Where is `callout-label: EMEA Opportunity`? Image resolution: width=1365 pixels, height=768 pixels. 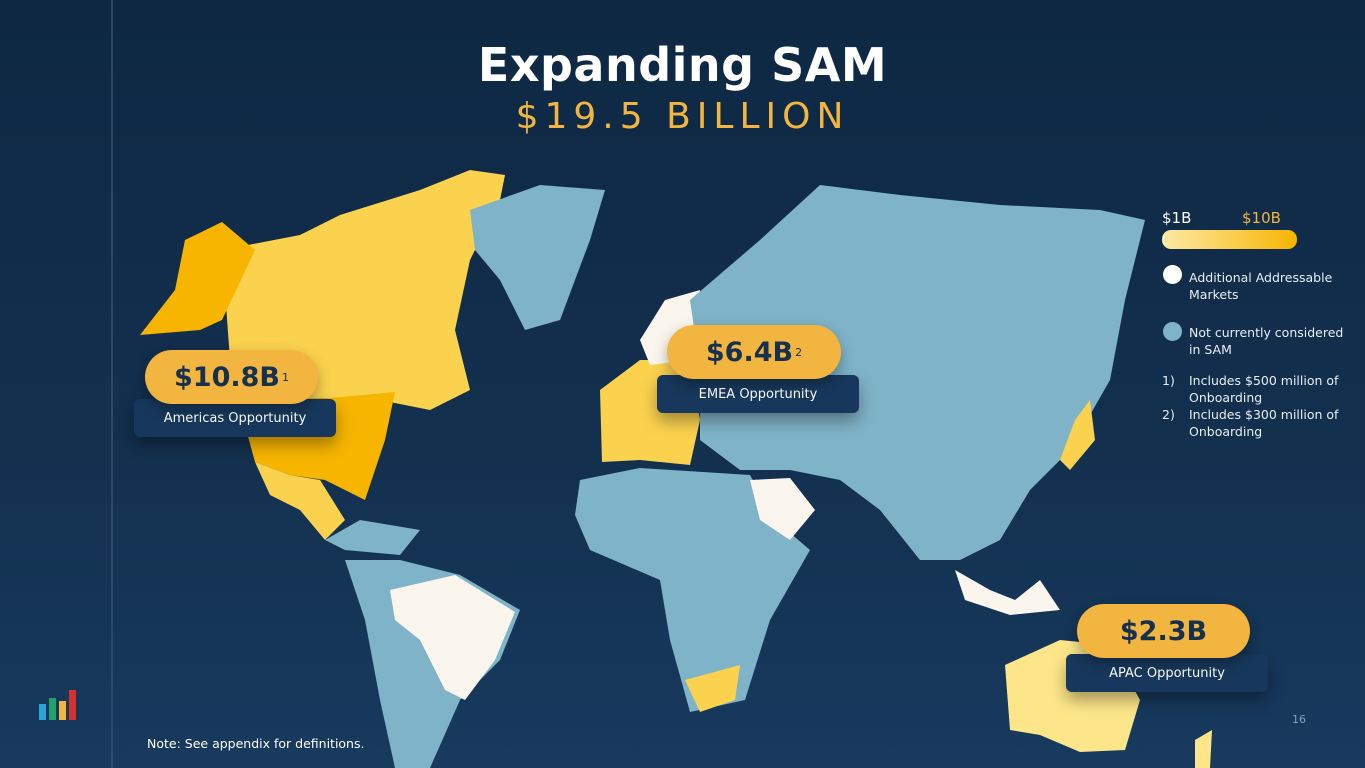
callout-label: EMEA Opportunity is located at coordinates (758, 394).